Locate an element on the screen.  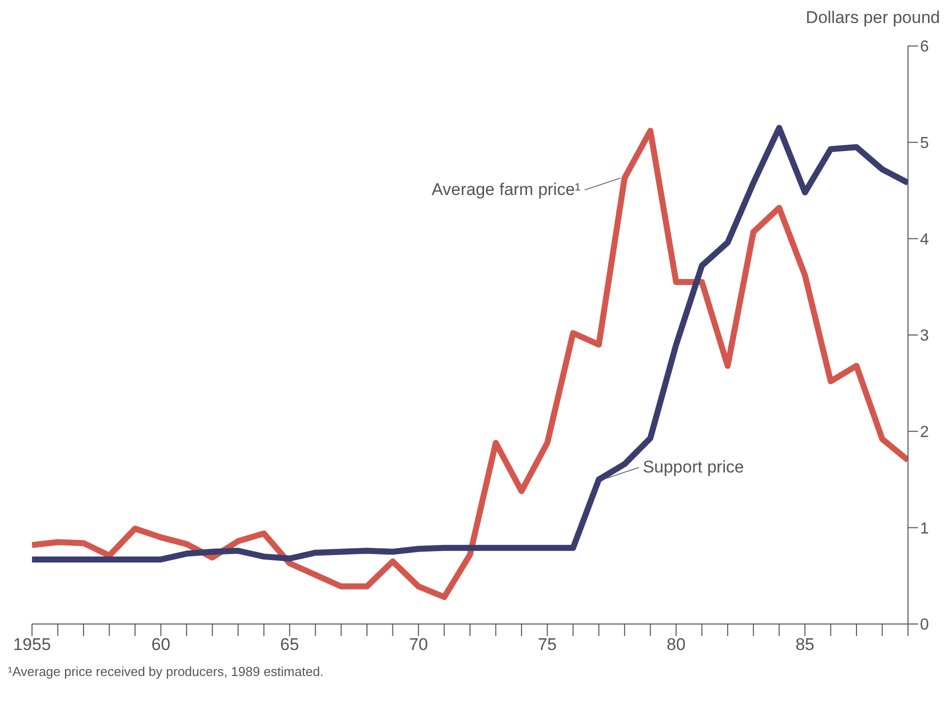
series-label: Support price is located at coordinates (693, 467).